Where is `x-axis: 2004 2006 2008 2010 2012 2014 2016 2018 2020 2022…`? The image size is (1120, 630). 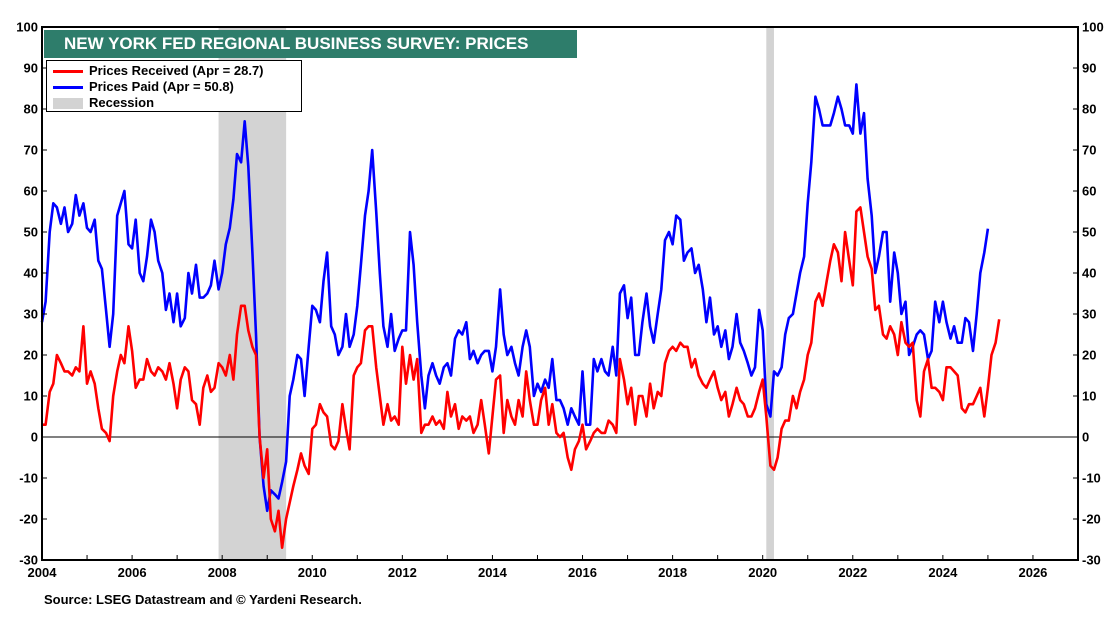
x-axis: 2004 2006 2008 2010 2012 2014 2016 2018 2020 2022… is located at coordinates (553, 567).